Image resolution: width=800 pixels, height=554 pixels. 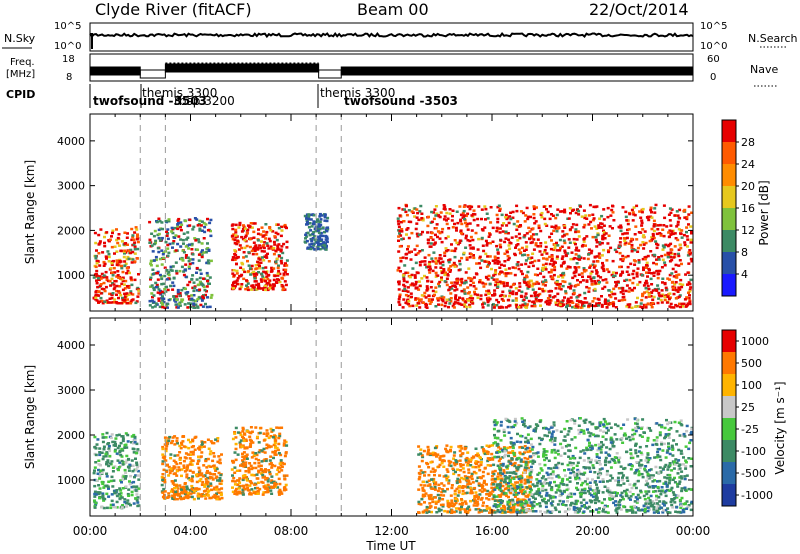 What do you see at coordinates (713, 59) in the screenshot?
I see `freq-right-tick-top: 60` at bounding box center [713, 59].